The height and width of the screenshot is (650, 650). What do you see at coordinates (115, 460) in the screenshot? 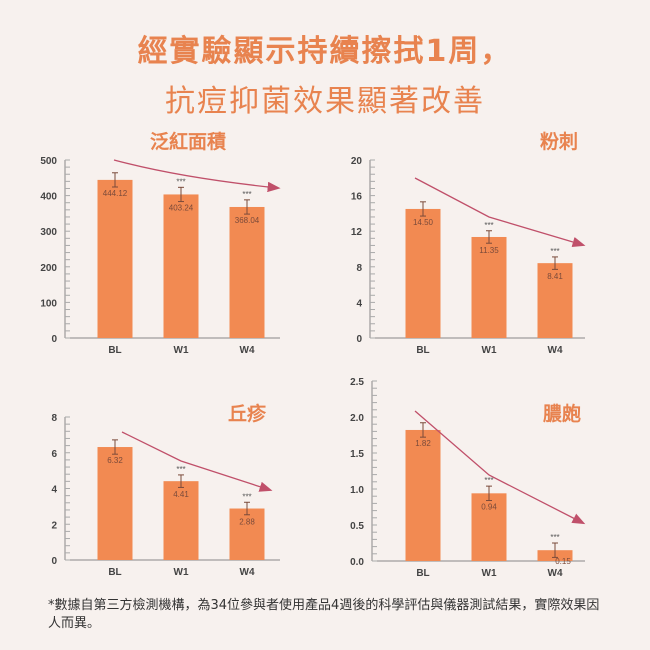
I see `data-label: 6.32` at bounding box center [115, 460].